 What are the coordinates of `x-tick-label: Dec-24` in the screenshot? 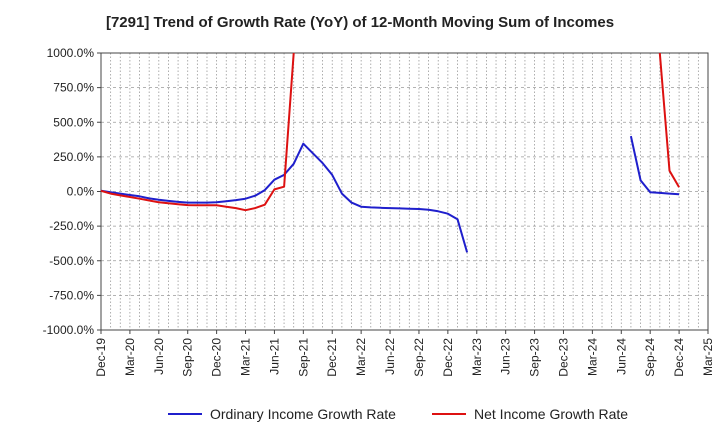 It's located at (679, 357).